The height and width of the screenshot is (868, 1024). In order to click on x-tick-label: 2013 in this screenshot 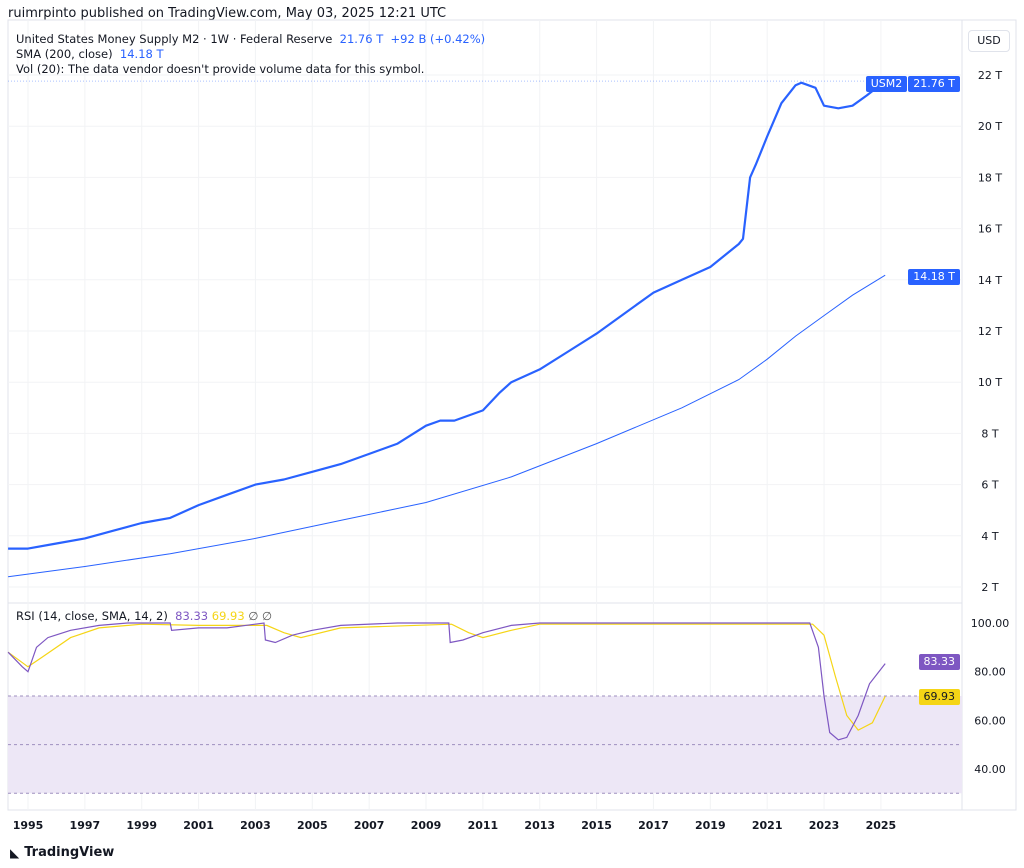, I will do `click(539, 825)`.